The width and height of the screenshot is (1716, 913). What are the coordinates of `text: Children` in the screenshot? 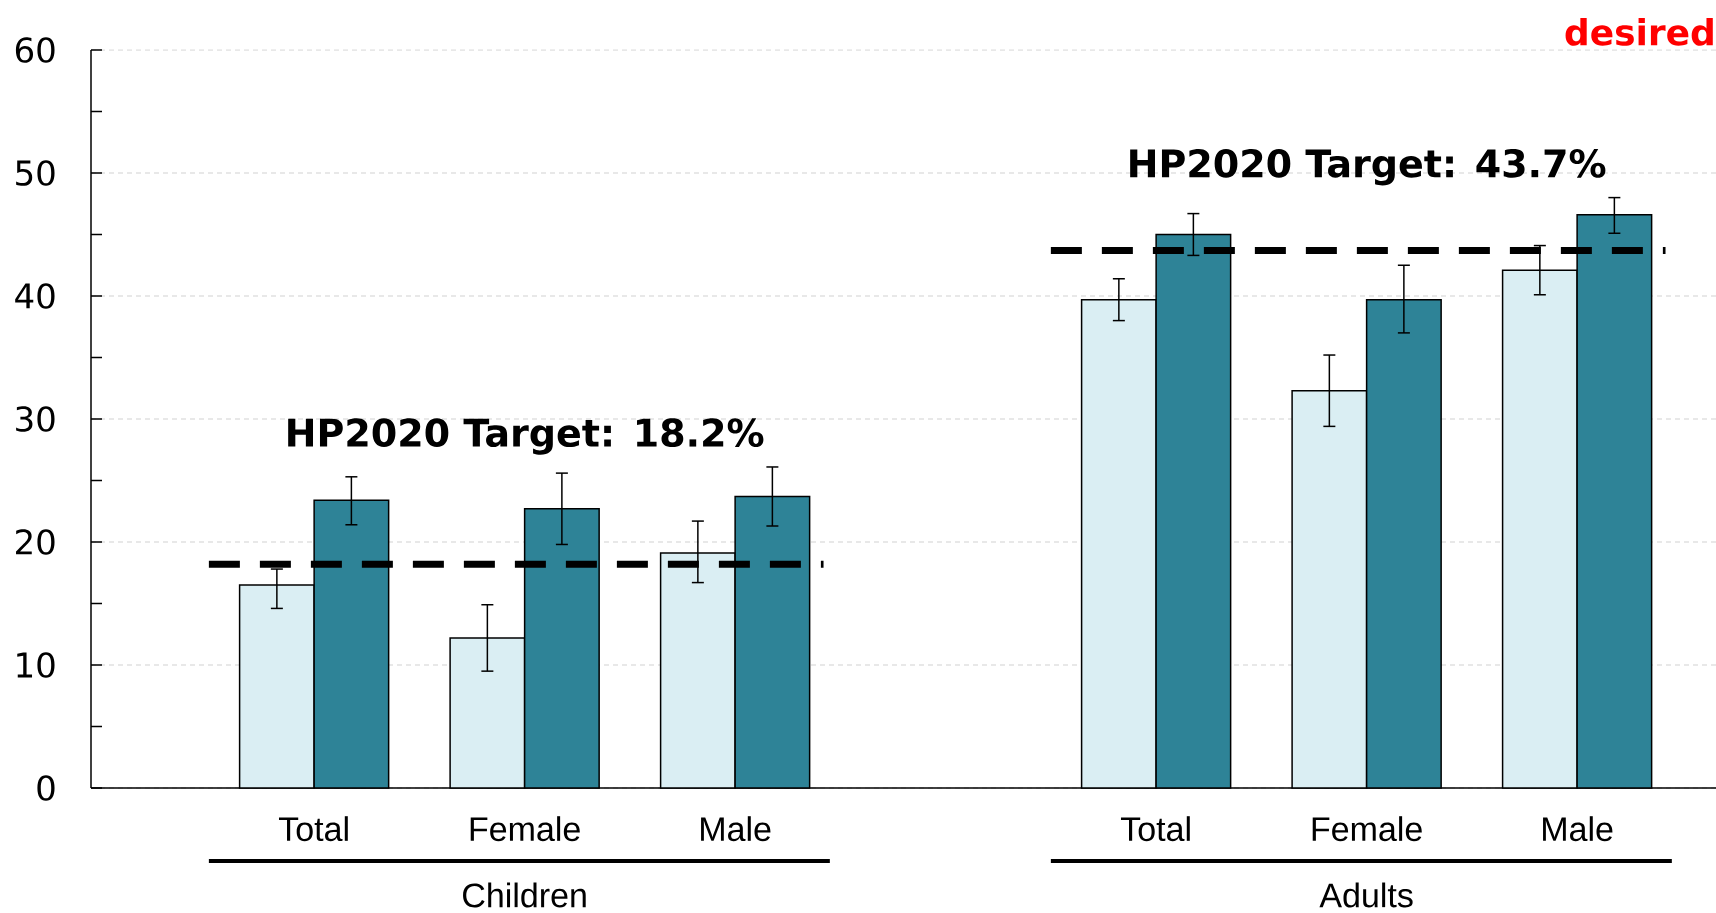 It's located at (524, 895).